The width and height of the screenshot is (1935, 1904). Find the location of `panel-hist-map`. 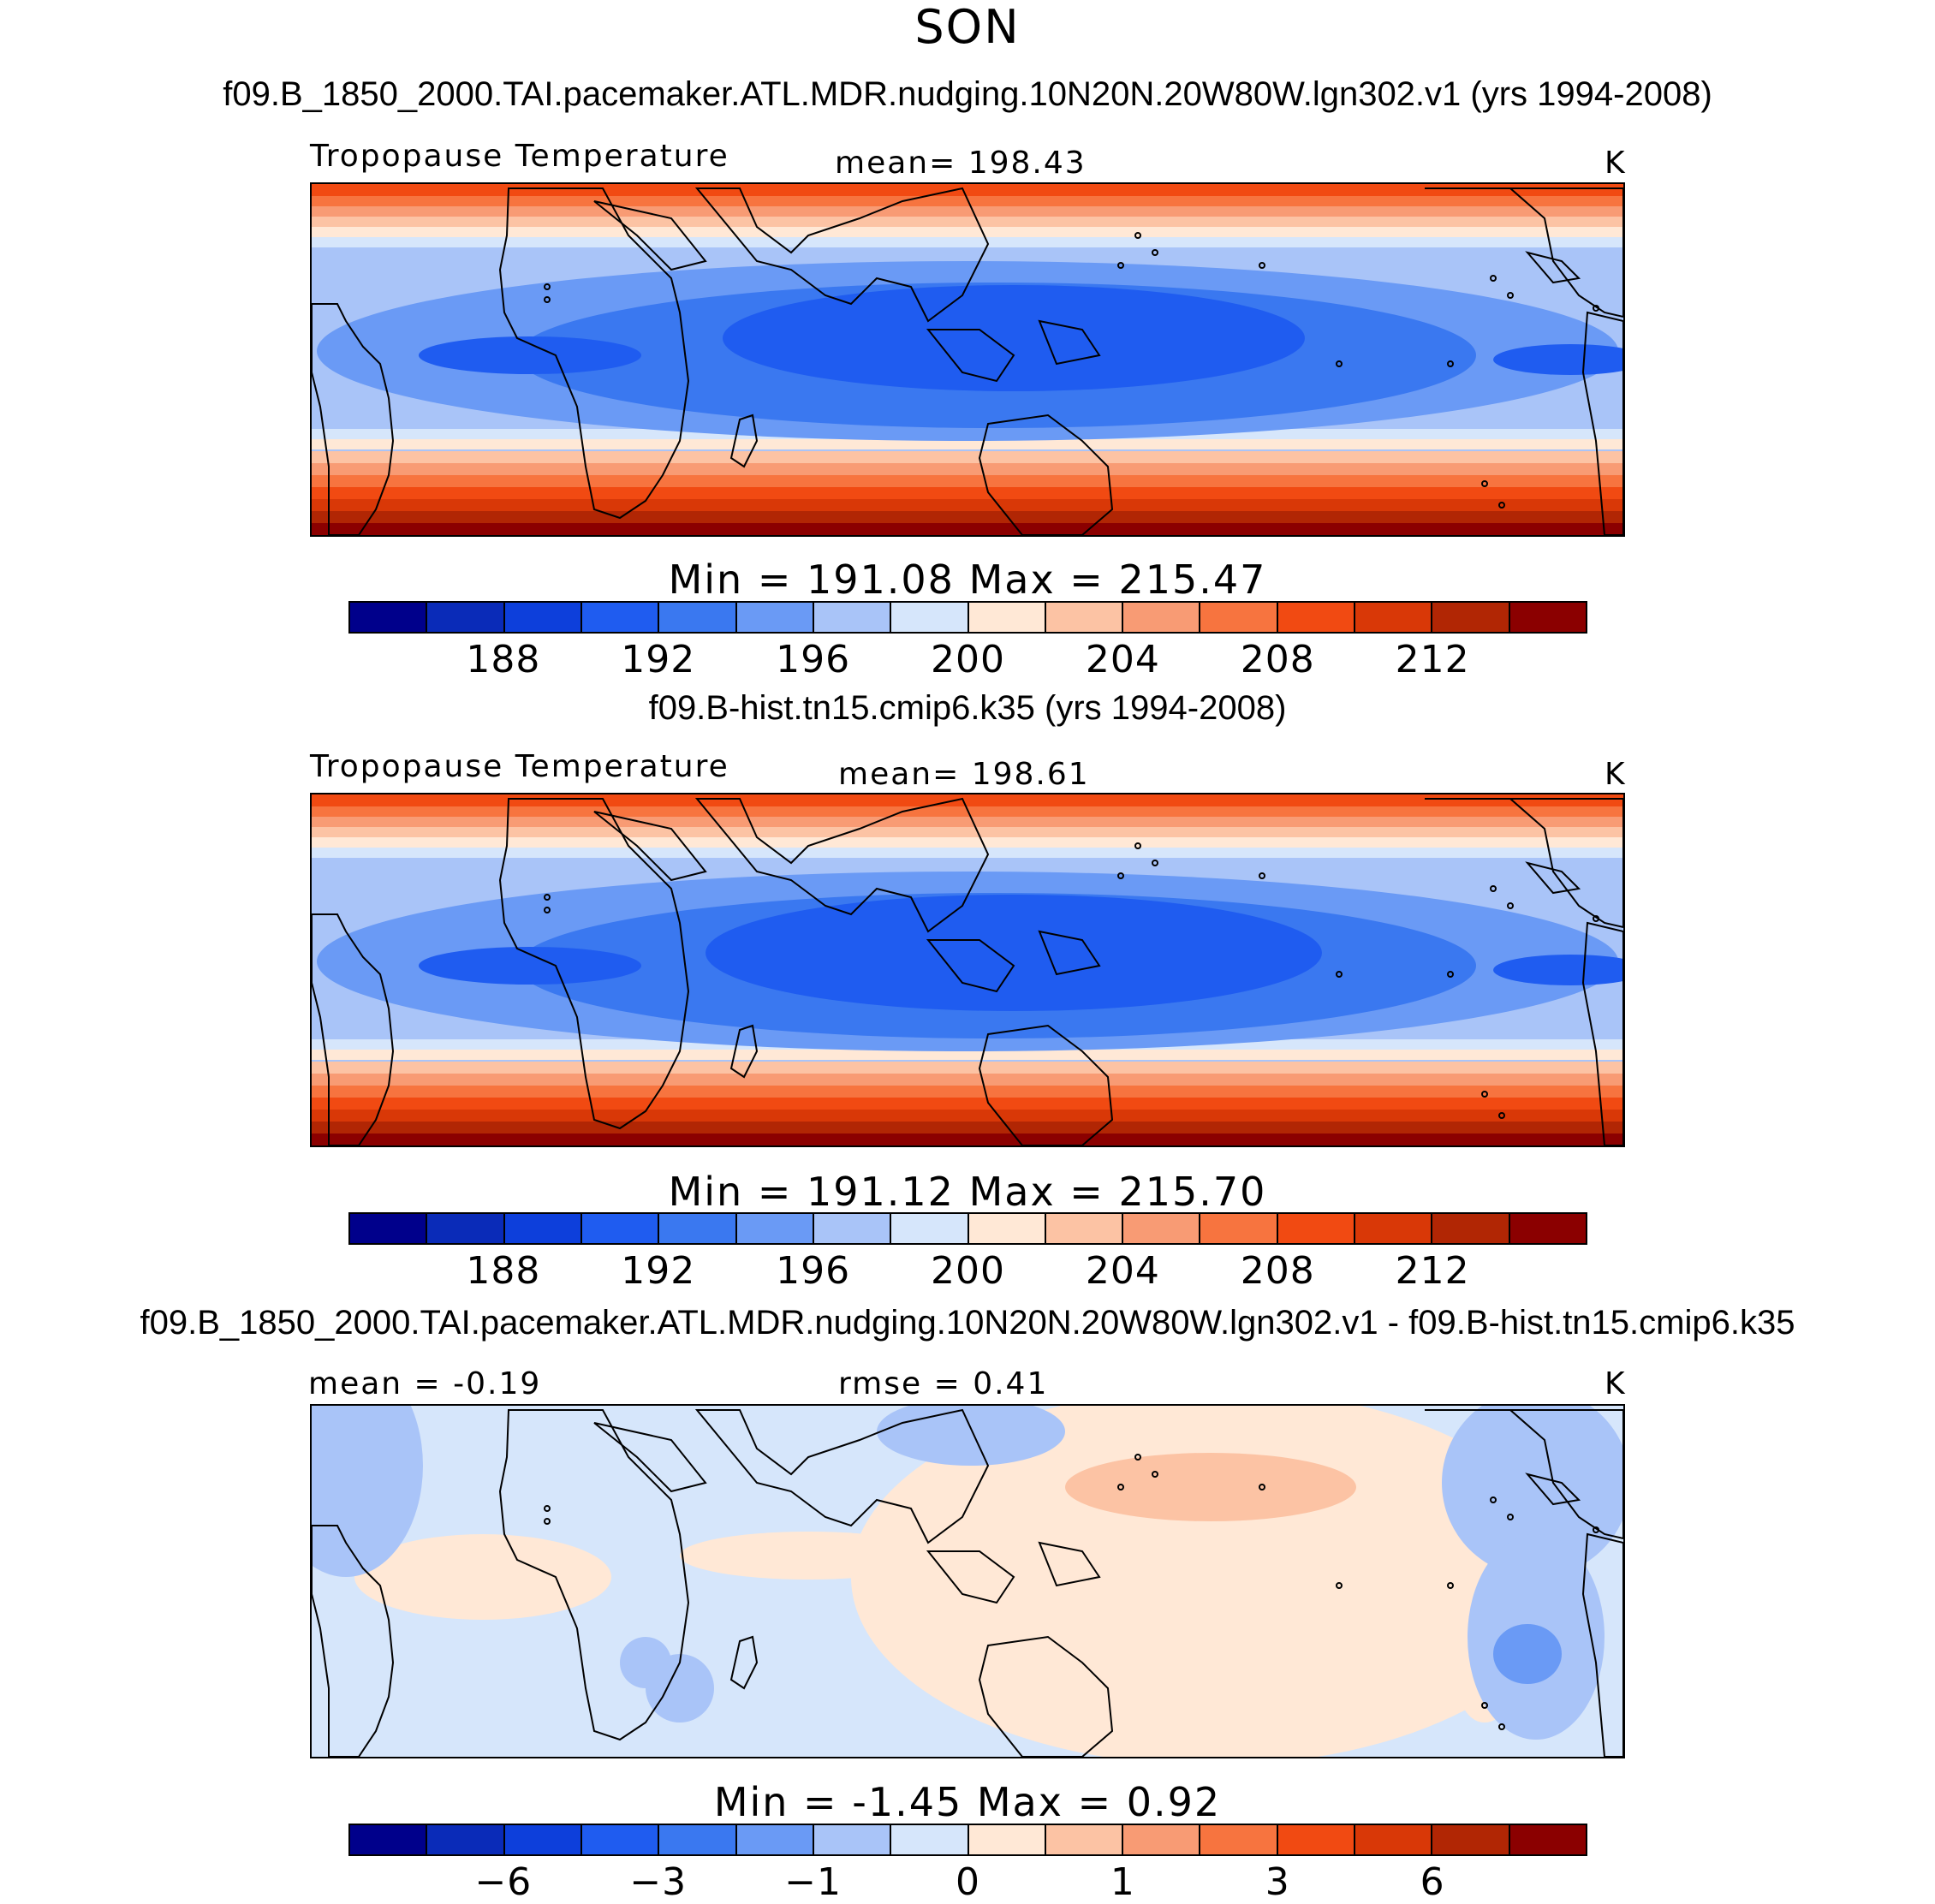

panel-hist-map is located at coordinates (968, 970).